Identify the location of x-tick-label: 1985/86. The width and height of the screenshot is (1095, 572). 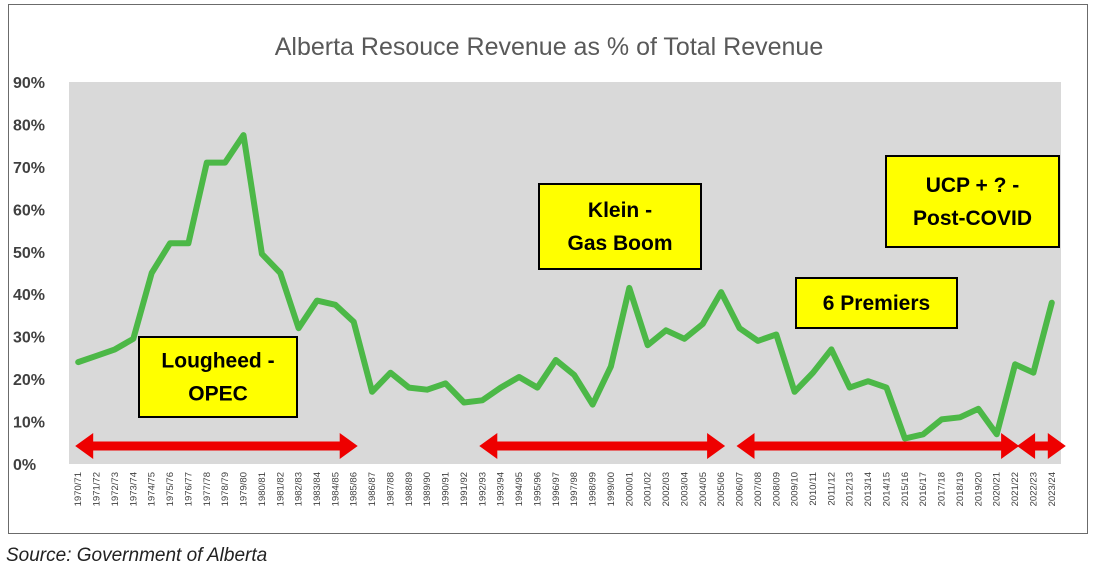
(354, 489).